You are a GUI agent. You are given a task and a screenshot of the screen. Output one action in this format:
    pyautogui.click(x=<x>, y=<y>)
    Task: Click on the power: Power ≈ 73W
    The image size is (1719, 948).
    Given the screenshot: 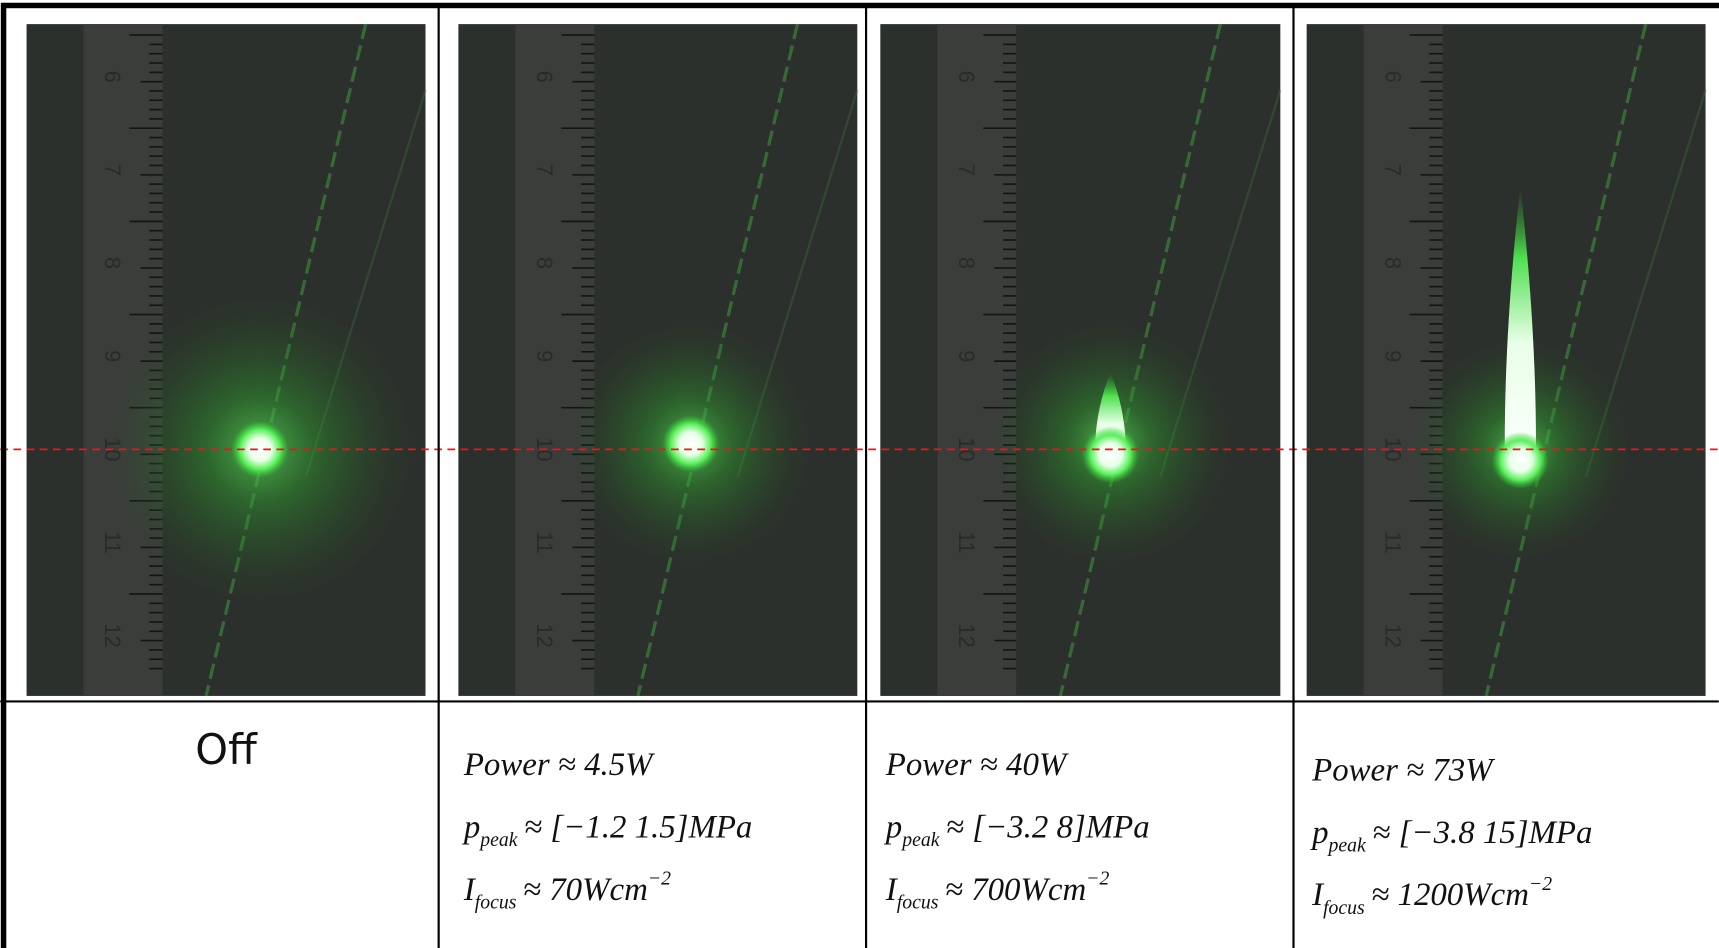 What is the action you would take?
    pyautogui.click(x=1403, y=770)
    